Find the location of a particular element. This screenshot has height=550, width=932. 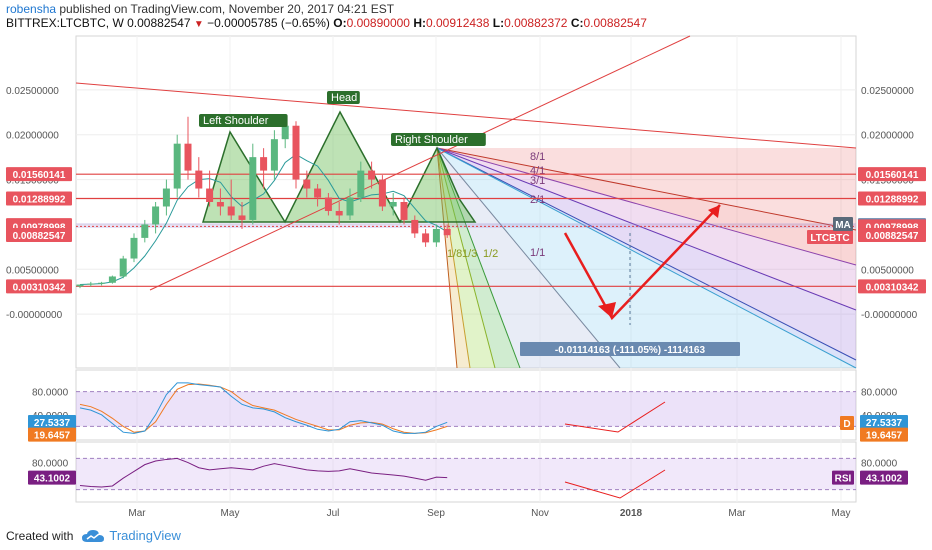

pattern-annotation: Left Shoulder is located at coordinates (243, 120).